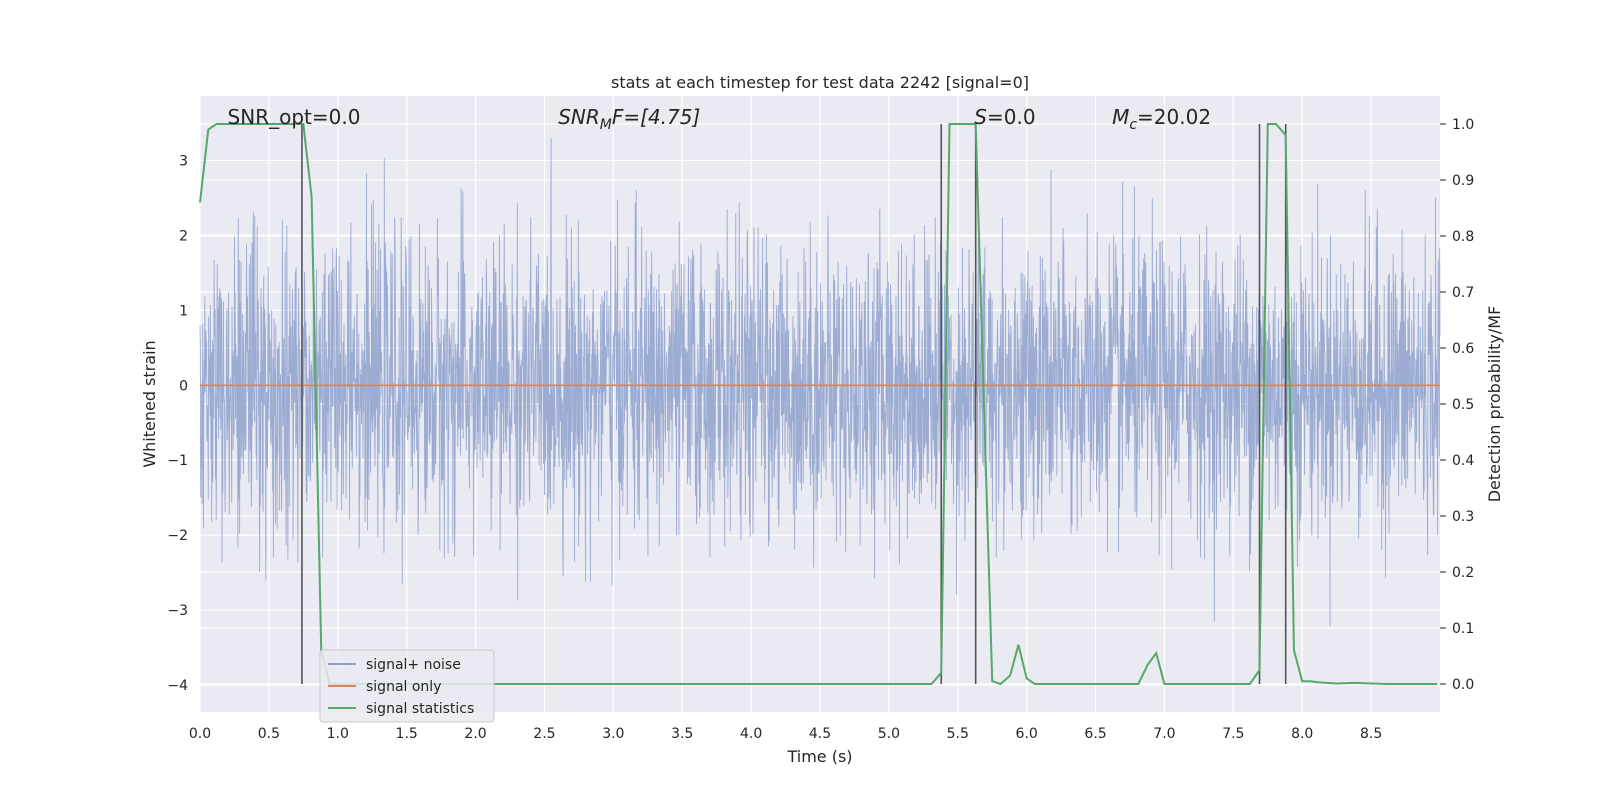  I want to click on x-tick-label: 6.5, so click(1095, 734).